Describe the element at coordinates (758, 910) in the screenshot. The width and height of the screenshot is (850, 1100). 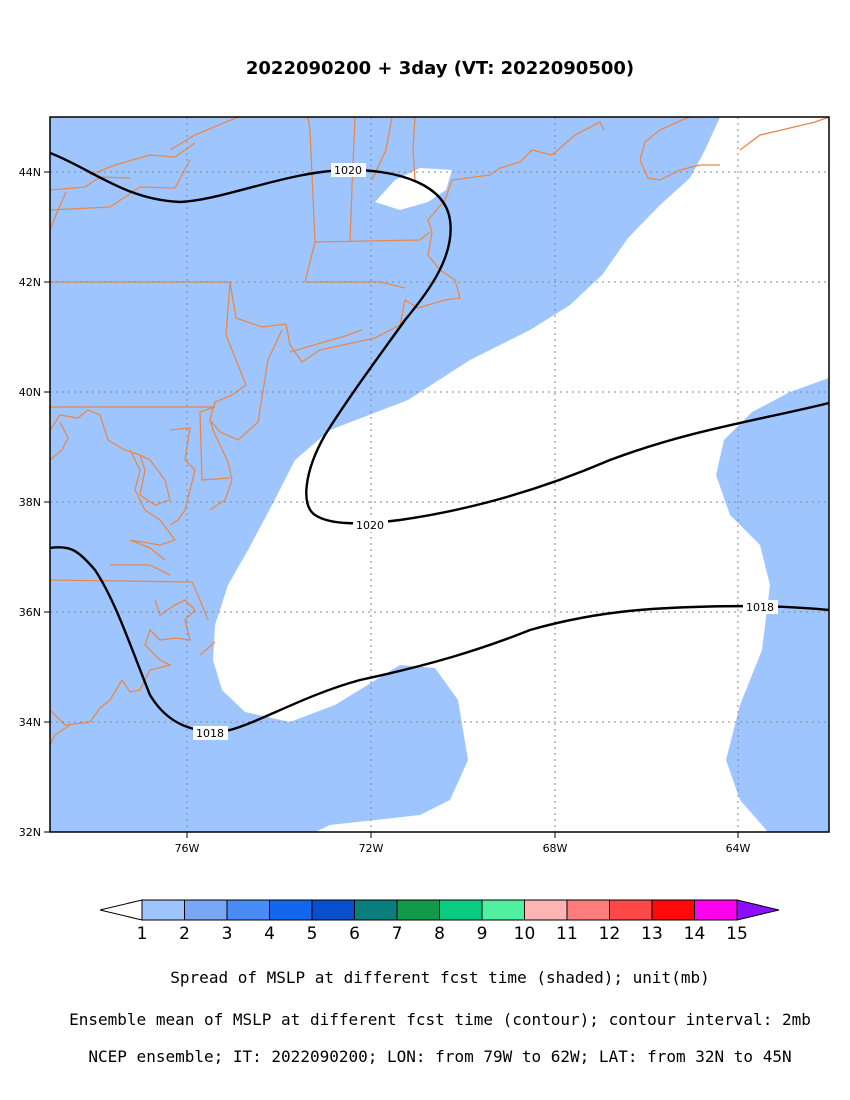
I see `colorbar-high-arrow` at that location.